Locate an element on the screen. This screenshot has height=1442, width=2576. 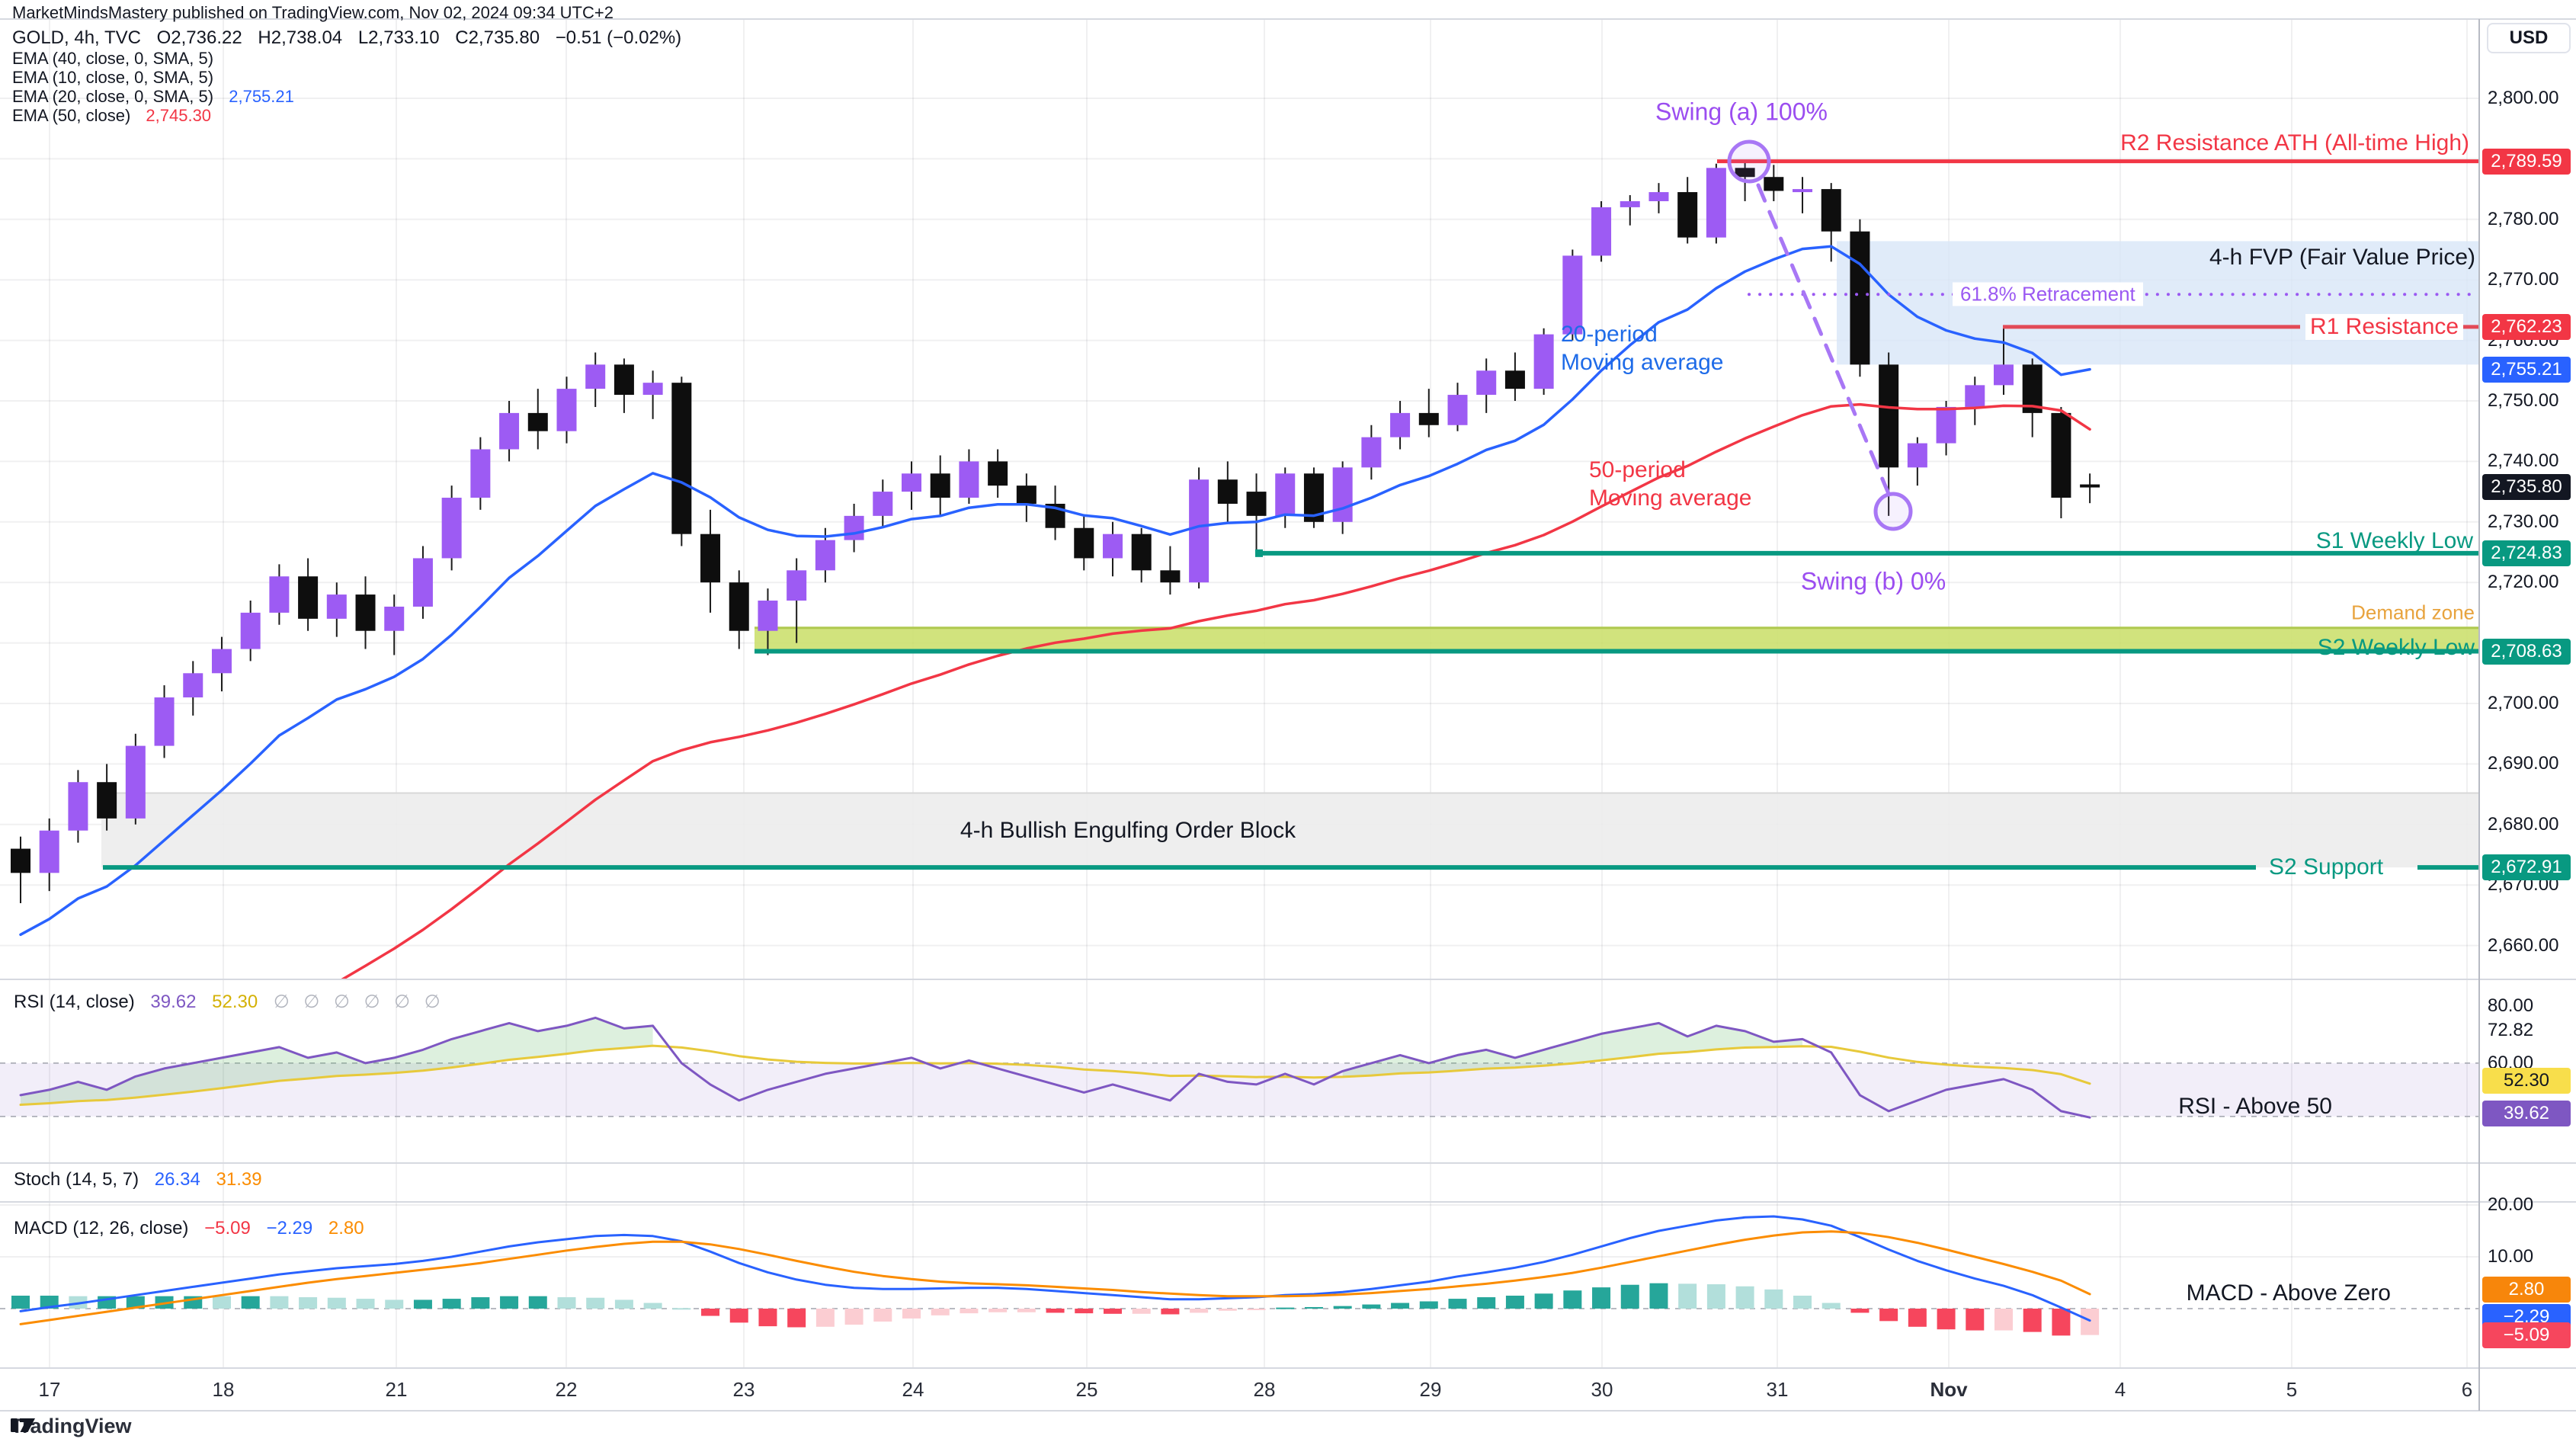
ema10-label: EMA (10, close, 0, SMA, 5) is located at coordinates (113, 77).